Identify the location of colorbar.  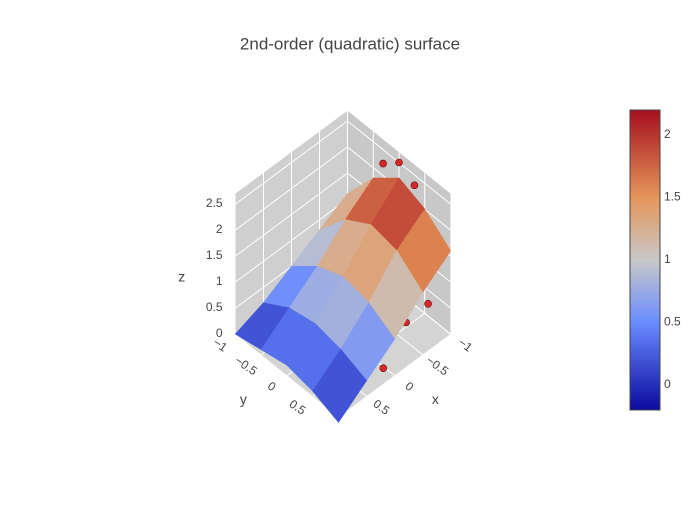
(645, 260).